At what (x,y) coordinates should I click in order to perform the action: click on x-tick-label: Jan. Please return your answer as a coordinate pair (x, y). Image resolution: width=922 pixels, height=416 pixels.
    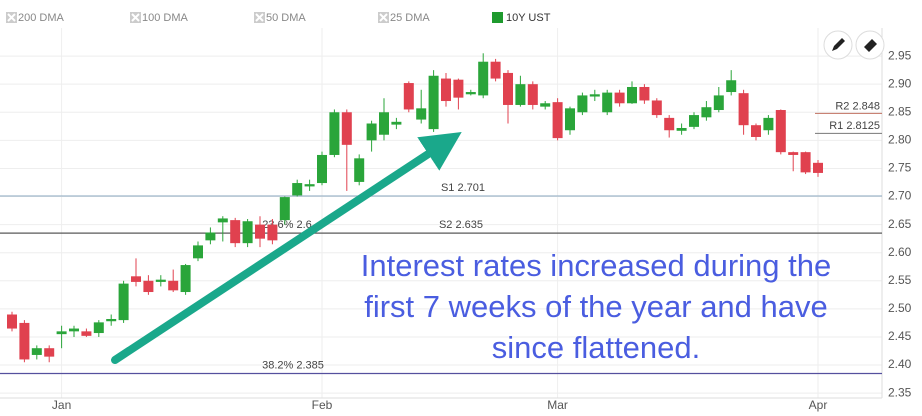
    Looking at the image, I should click on (61, 405).